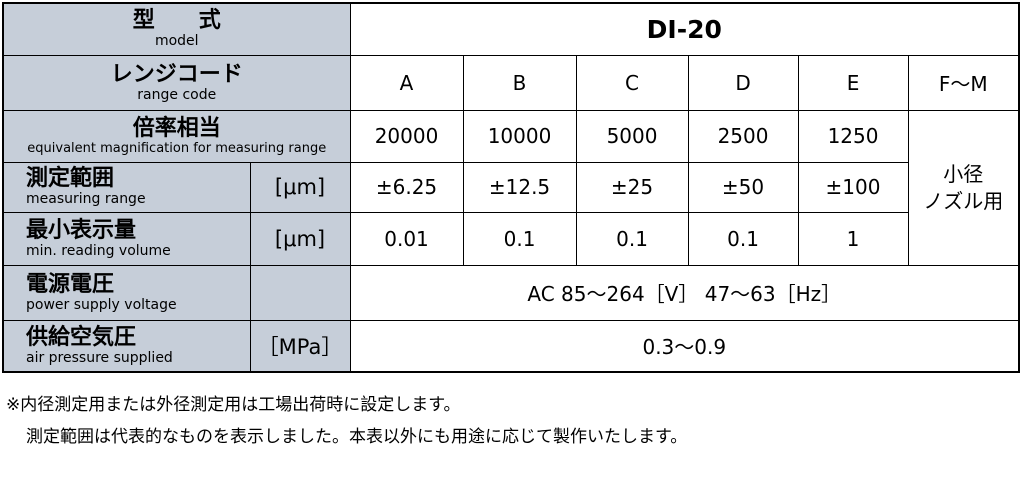  What do you see at coordinates (81, 230) in the screenshot?
I see `label-ja: 最小表示量` at bounding box center [81, 230].